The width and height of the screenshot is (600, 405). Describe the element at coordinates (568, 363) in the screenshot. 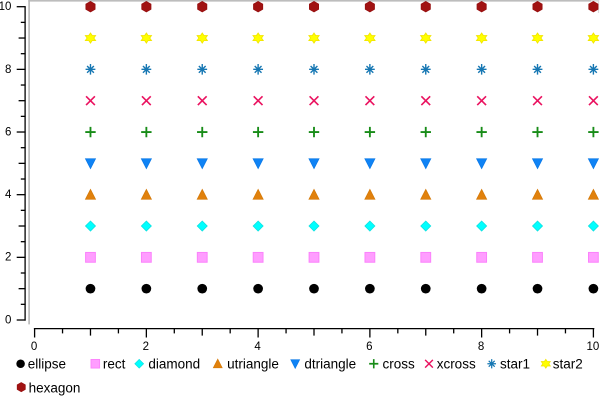

I see `svg-text: star2` at that location.